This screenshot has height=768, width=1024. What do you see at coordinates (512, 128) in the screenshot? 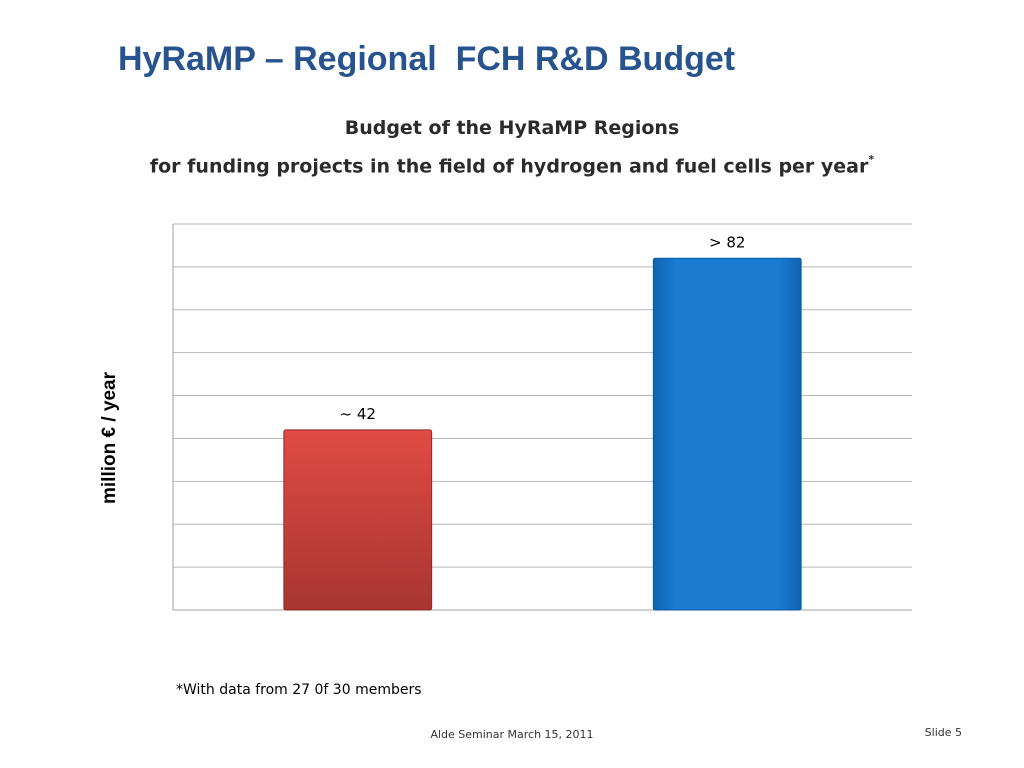
I see `chart-title: Budget of the HyRaMP Regions` at bounding box center [512, 128].